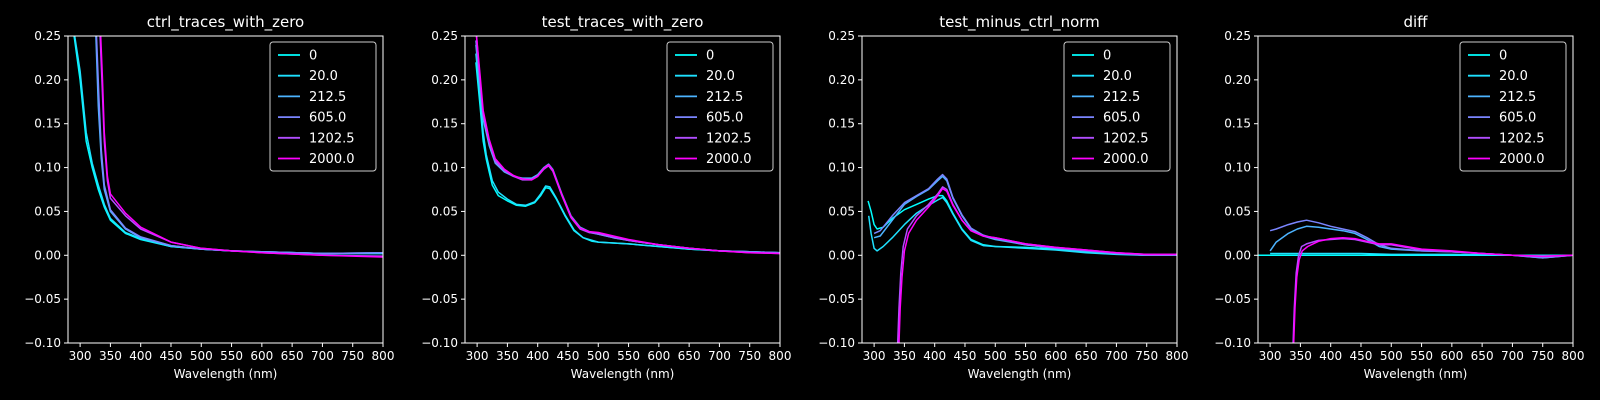  Describe the element at coordinates (1019, 22) in the screenshot. I see `chart-title: test_minus_ctrl_norm` at that location.